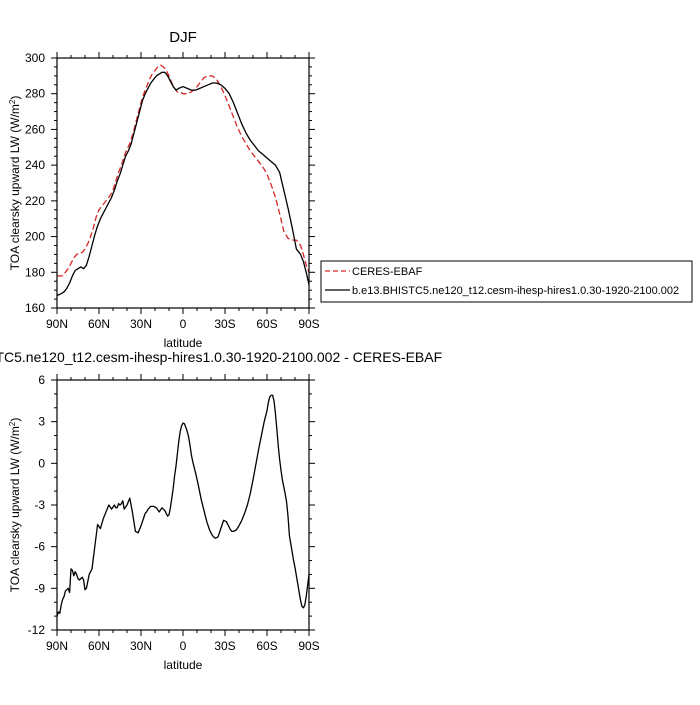 This screenshot has width=700, height=705. What do you see at coordinates (39, 505) in the screenshot?
I see `y-tick-label-3: -3` at bounding box center [39, 505].